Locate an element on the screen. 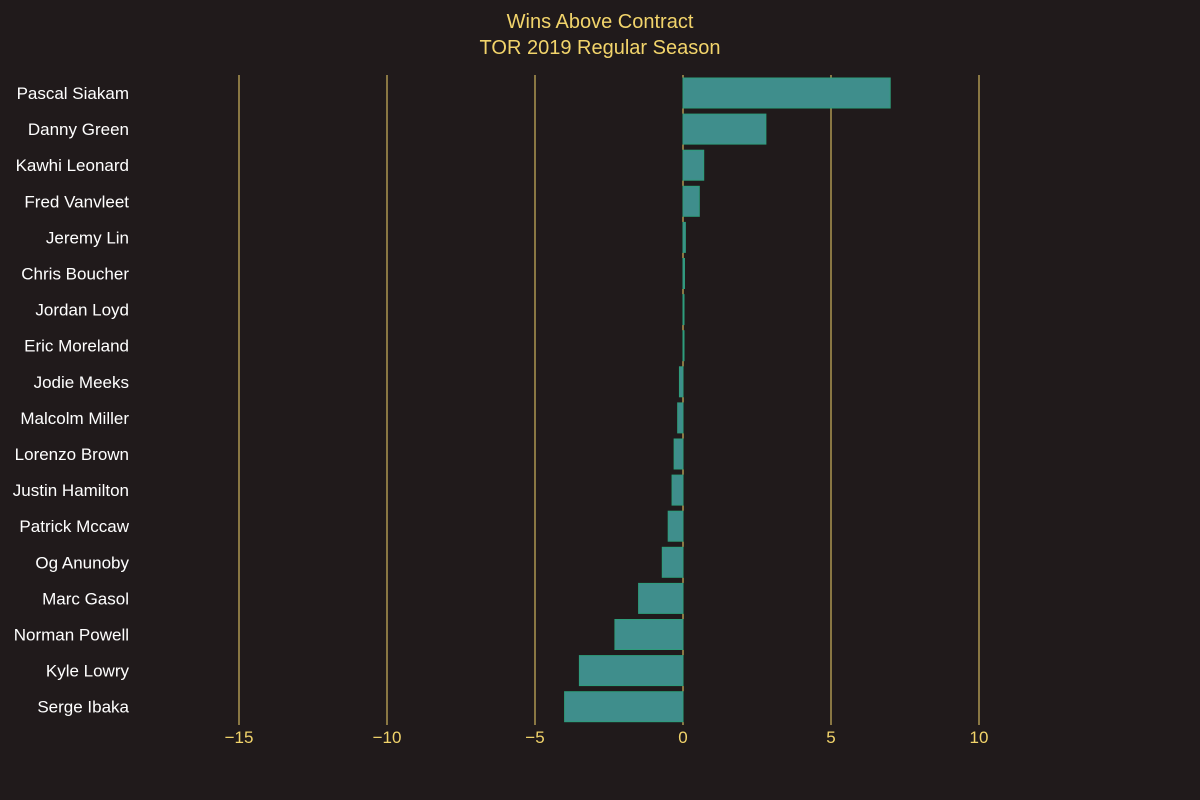  category-label: Jordan Loyd is located at coordinates (82, 310).